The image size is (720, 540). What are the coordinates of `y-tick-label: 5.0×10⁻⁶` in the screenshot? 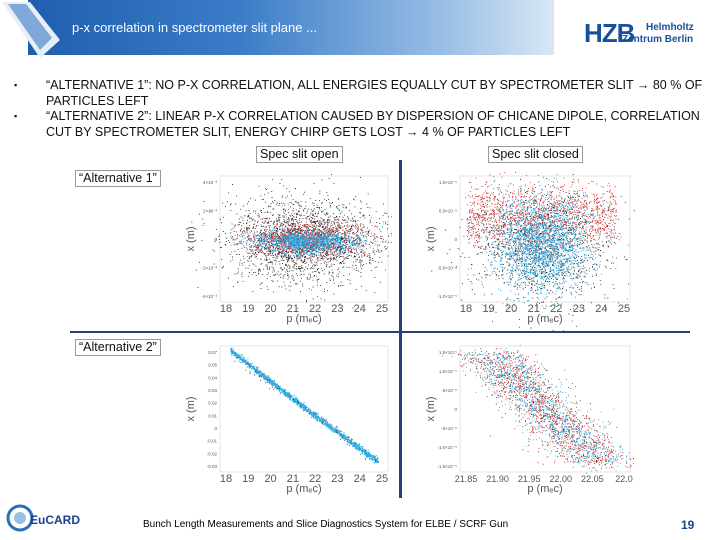 It's located at (448, 211).